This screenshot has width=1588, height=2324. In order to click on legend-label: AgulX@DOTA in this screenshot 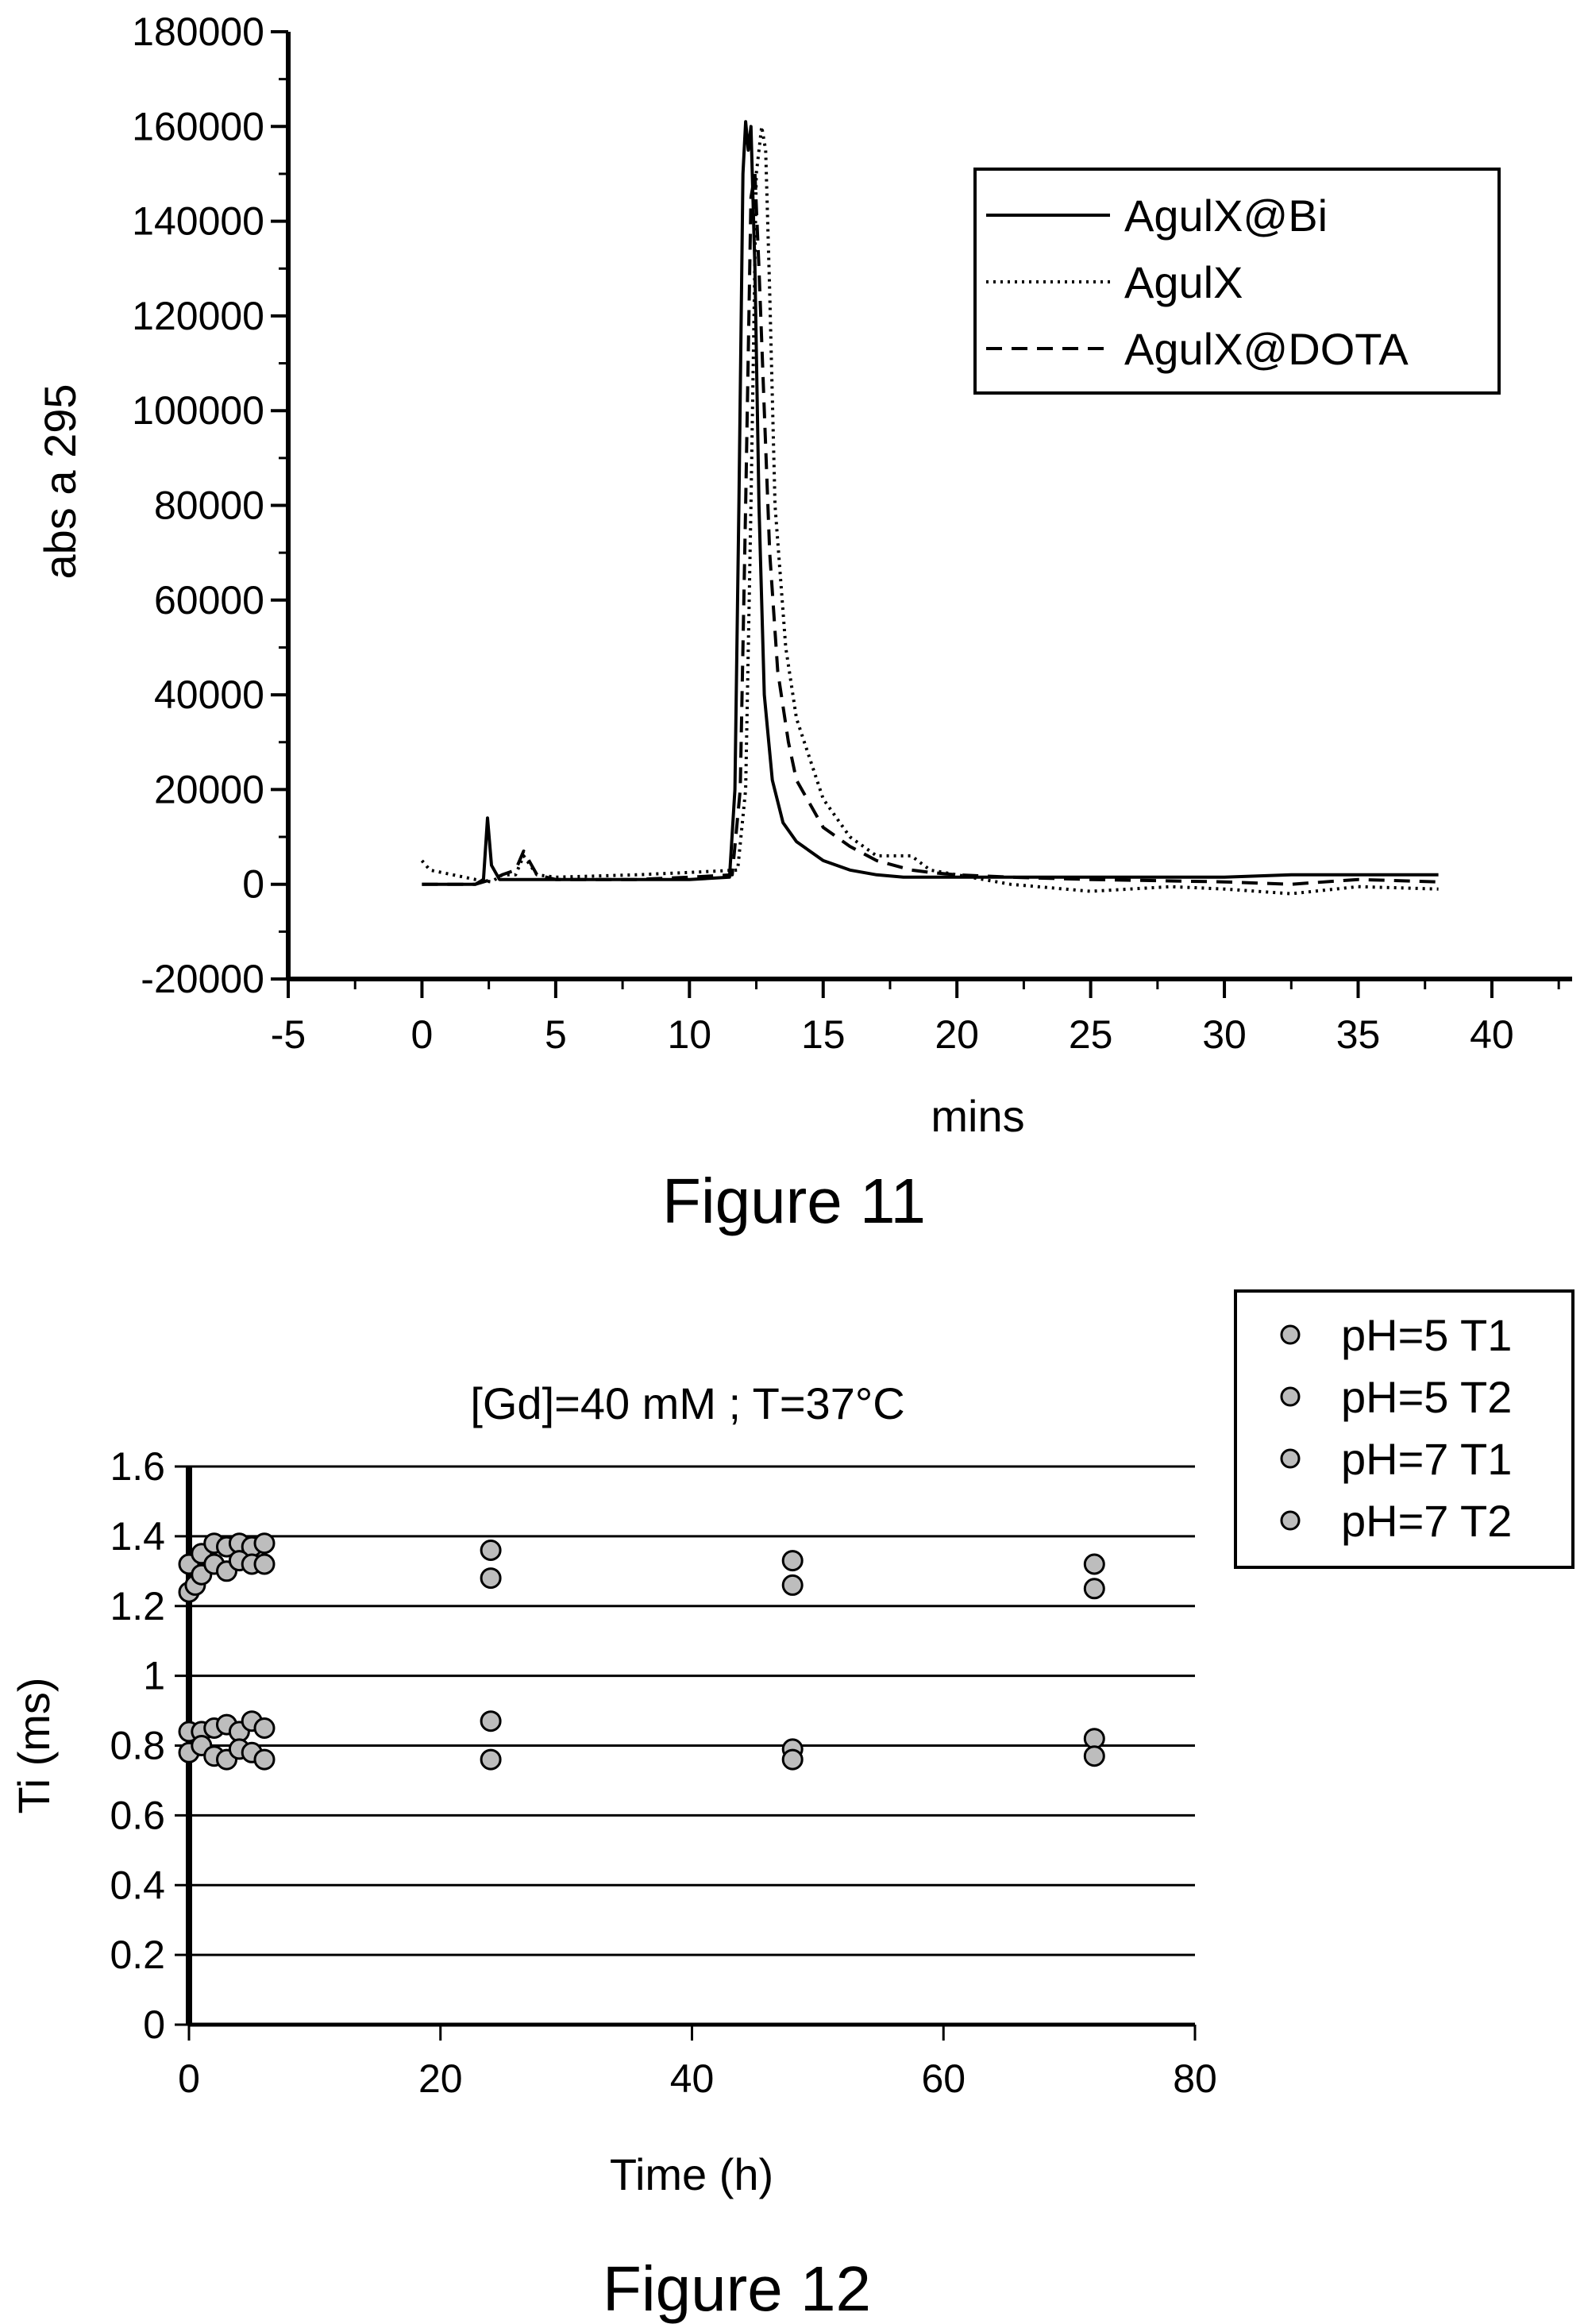, I will do `click(1266, 349)`.